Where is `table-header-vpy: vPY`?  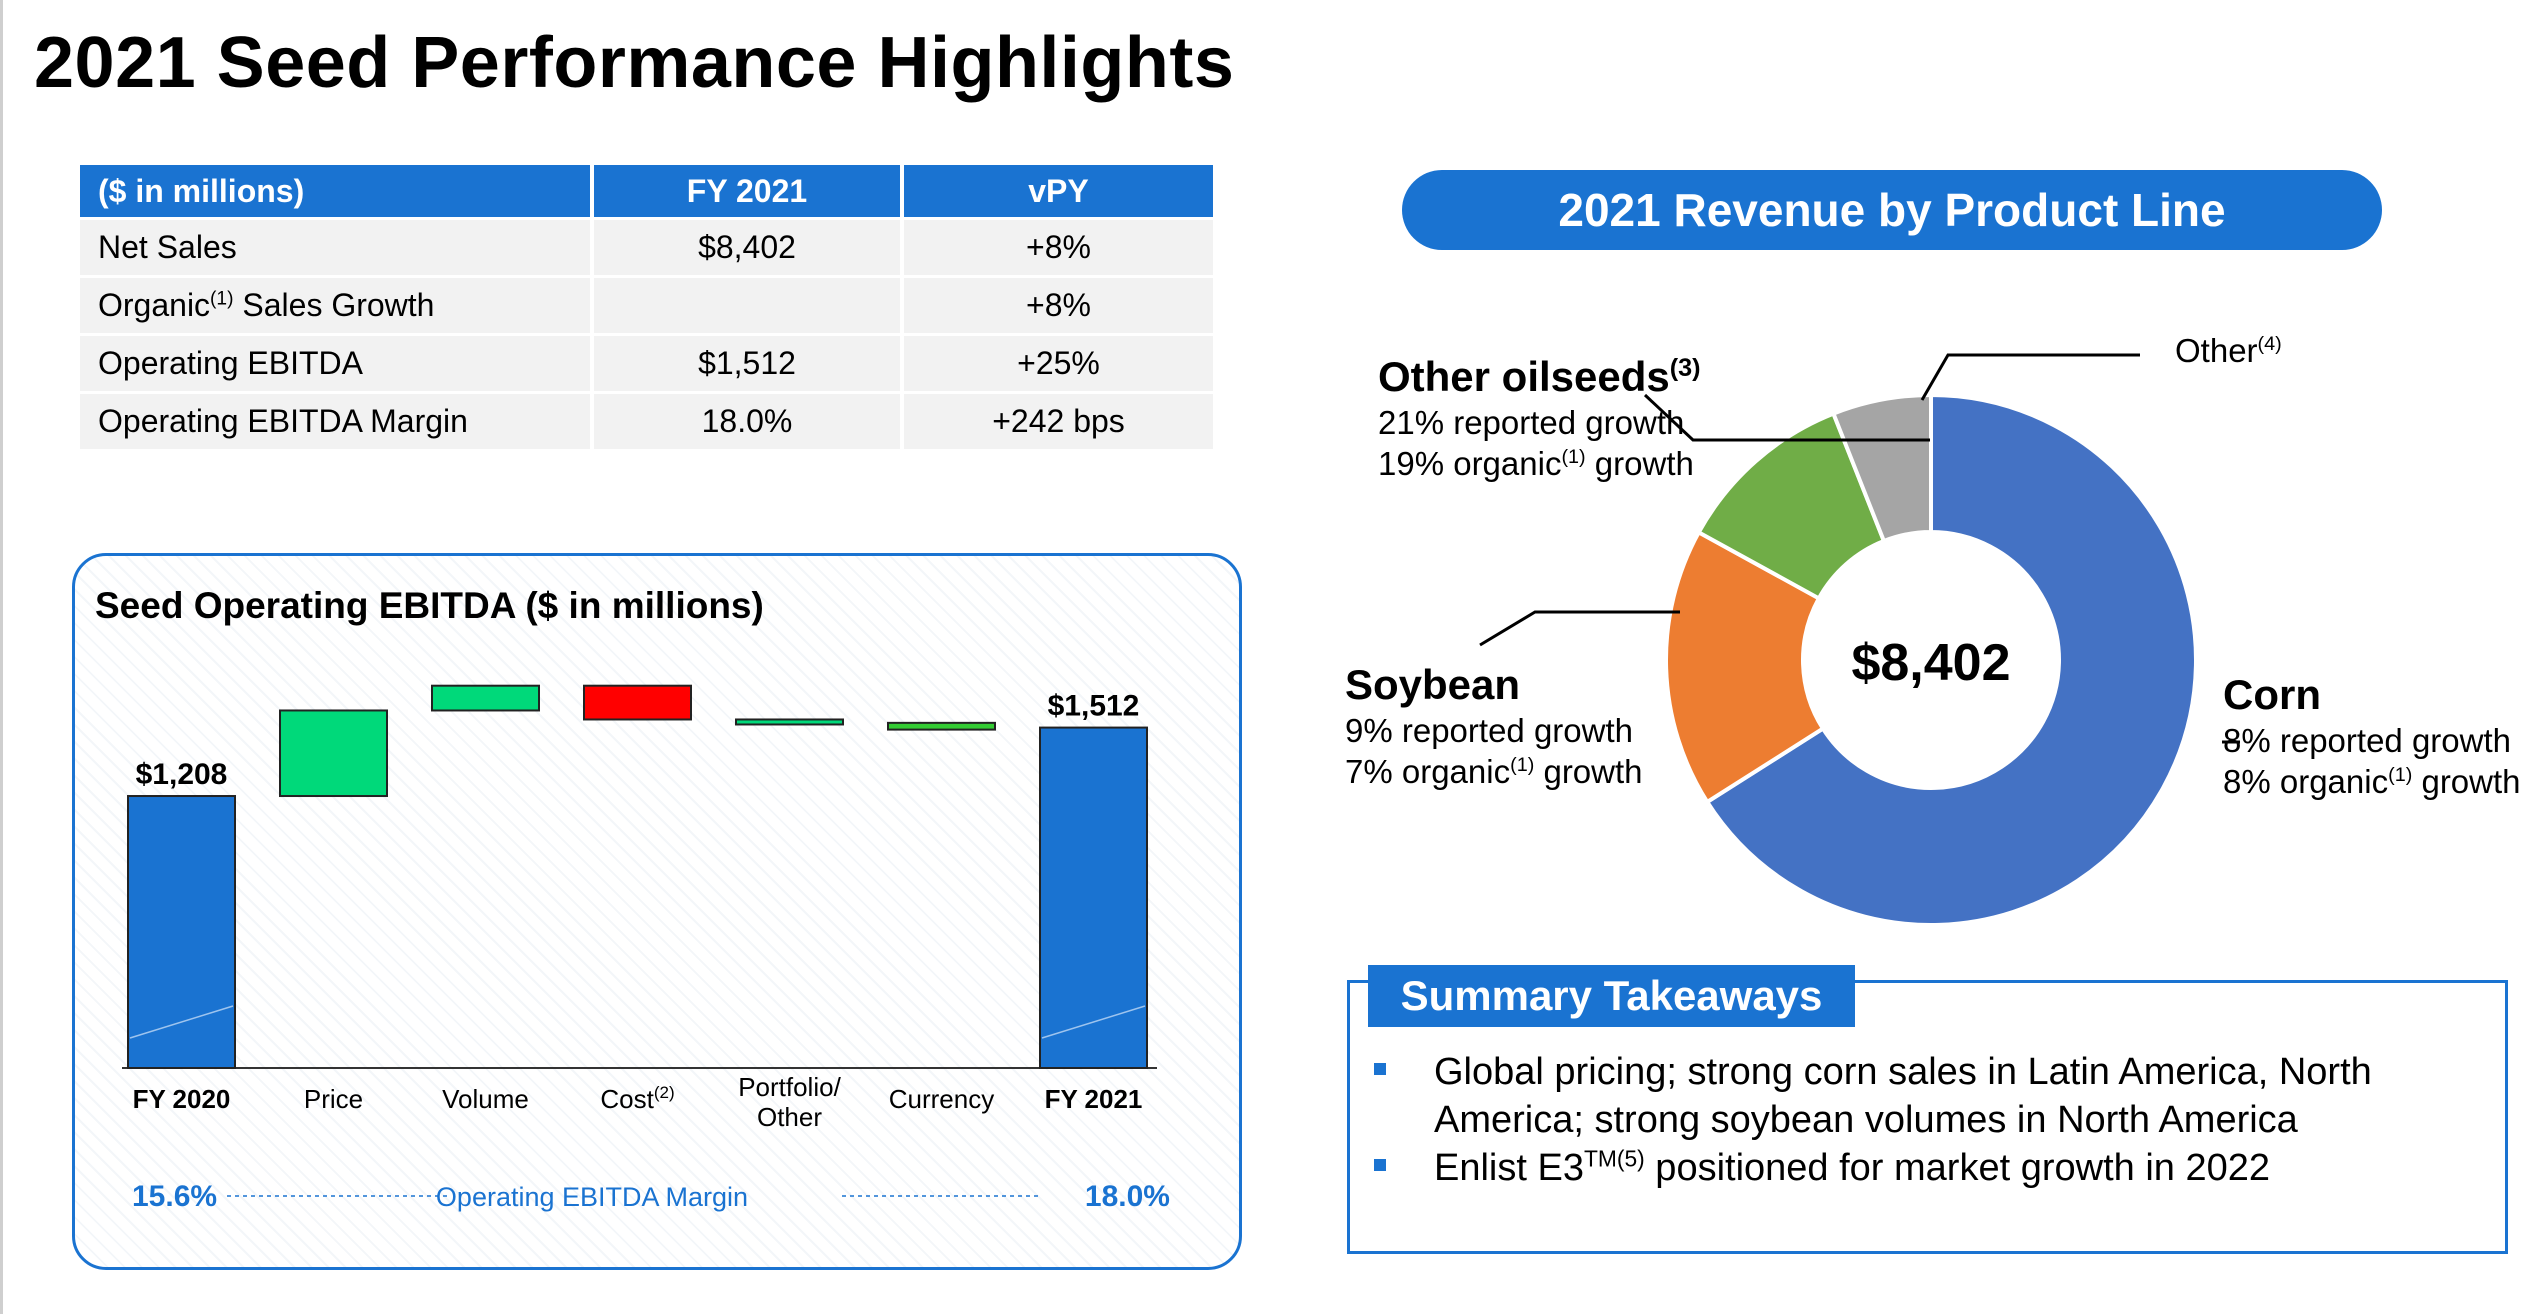 table-header-vpy: vPY is located at coordinates (1057, 192).